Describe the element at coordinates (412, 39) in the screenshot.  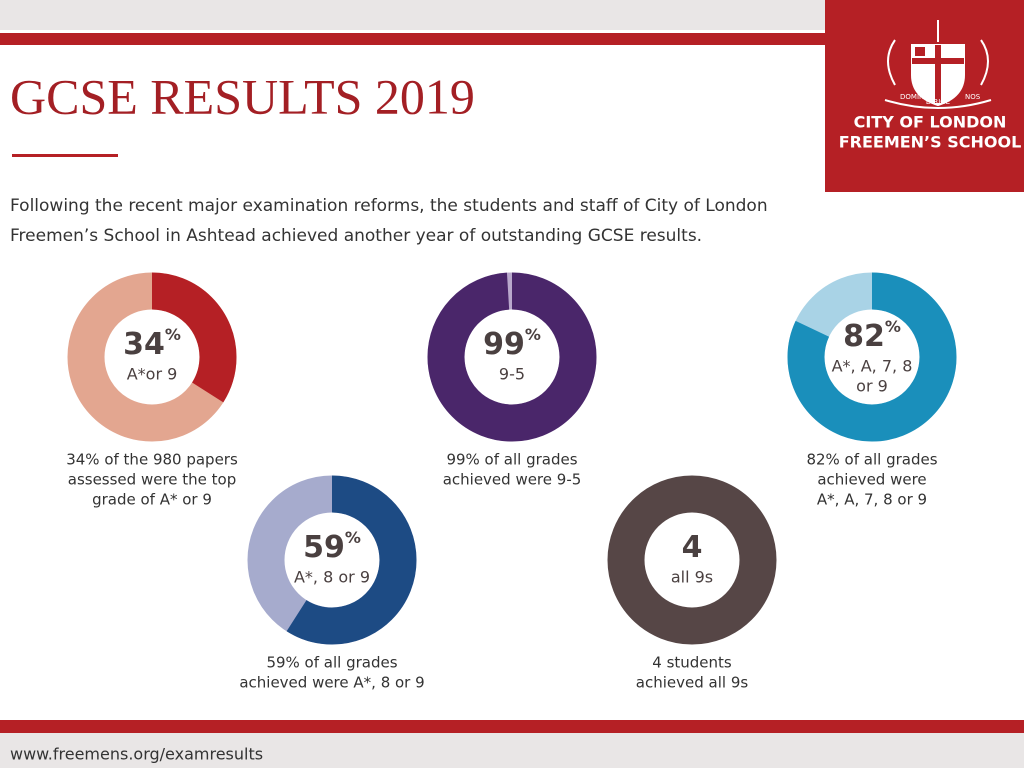
I see `top-stripe` at that location.